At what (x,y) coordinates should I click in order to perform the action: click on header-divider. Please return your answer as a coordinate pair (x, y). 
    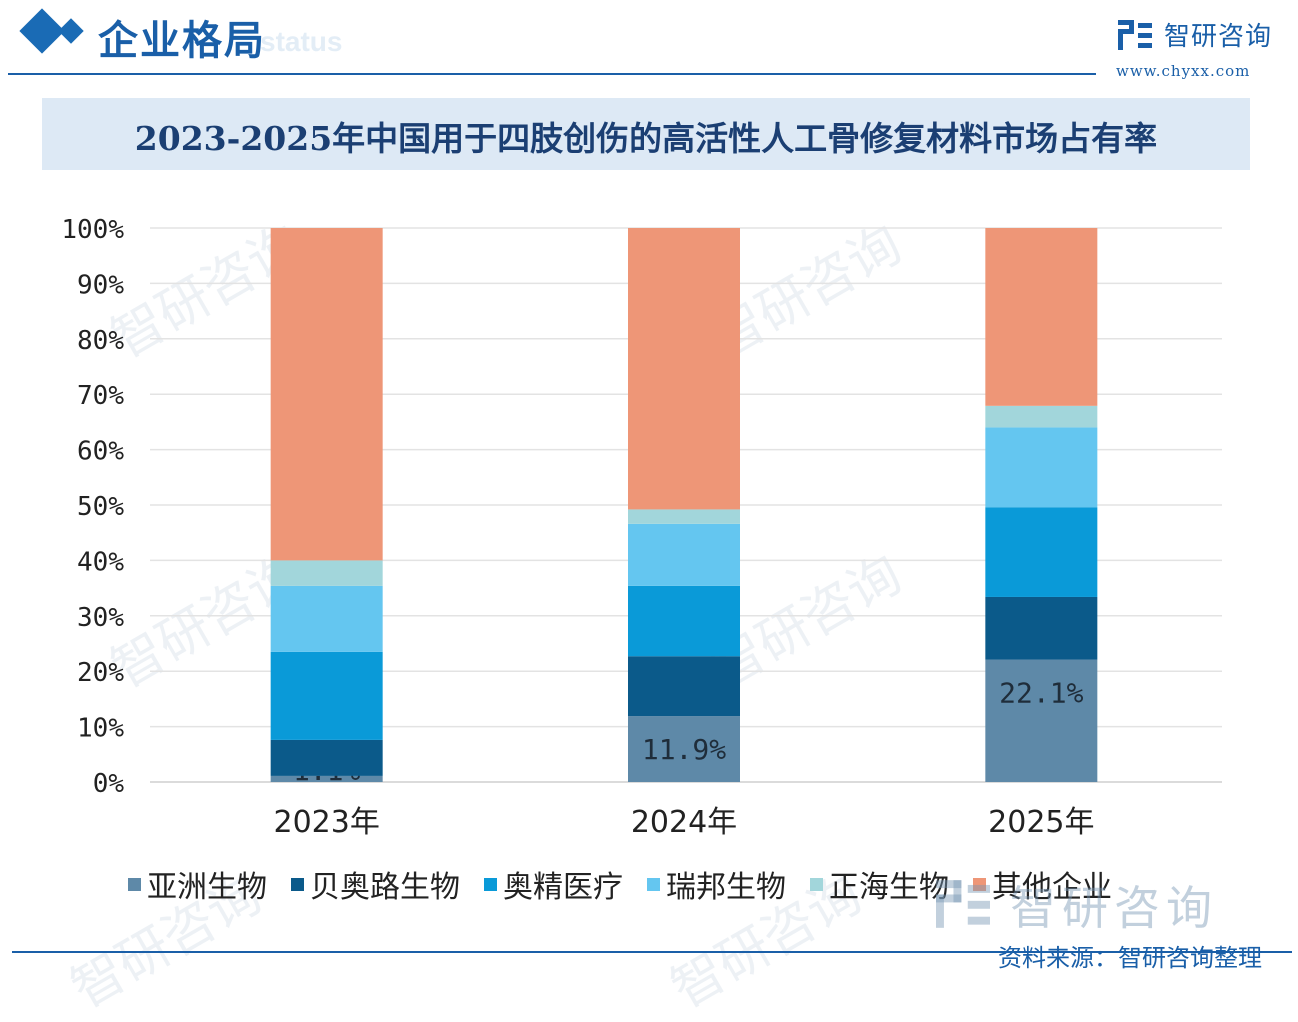
    Looking at the image, I should click on (552, 74).